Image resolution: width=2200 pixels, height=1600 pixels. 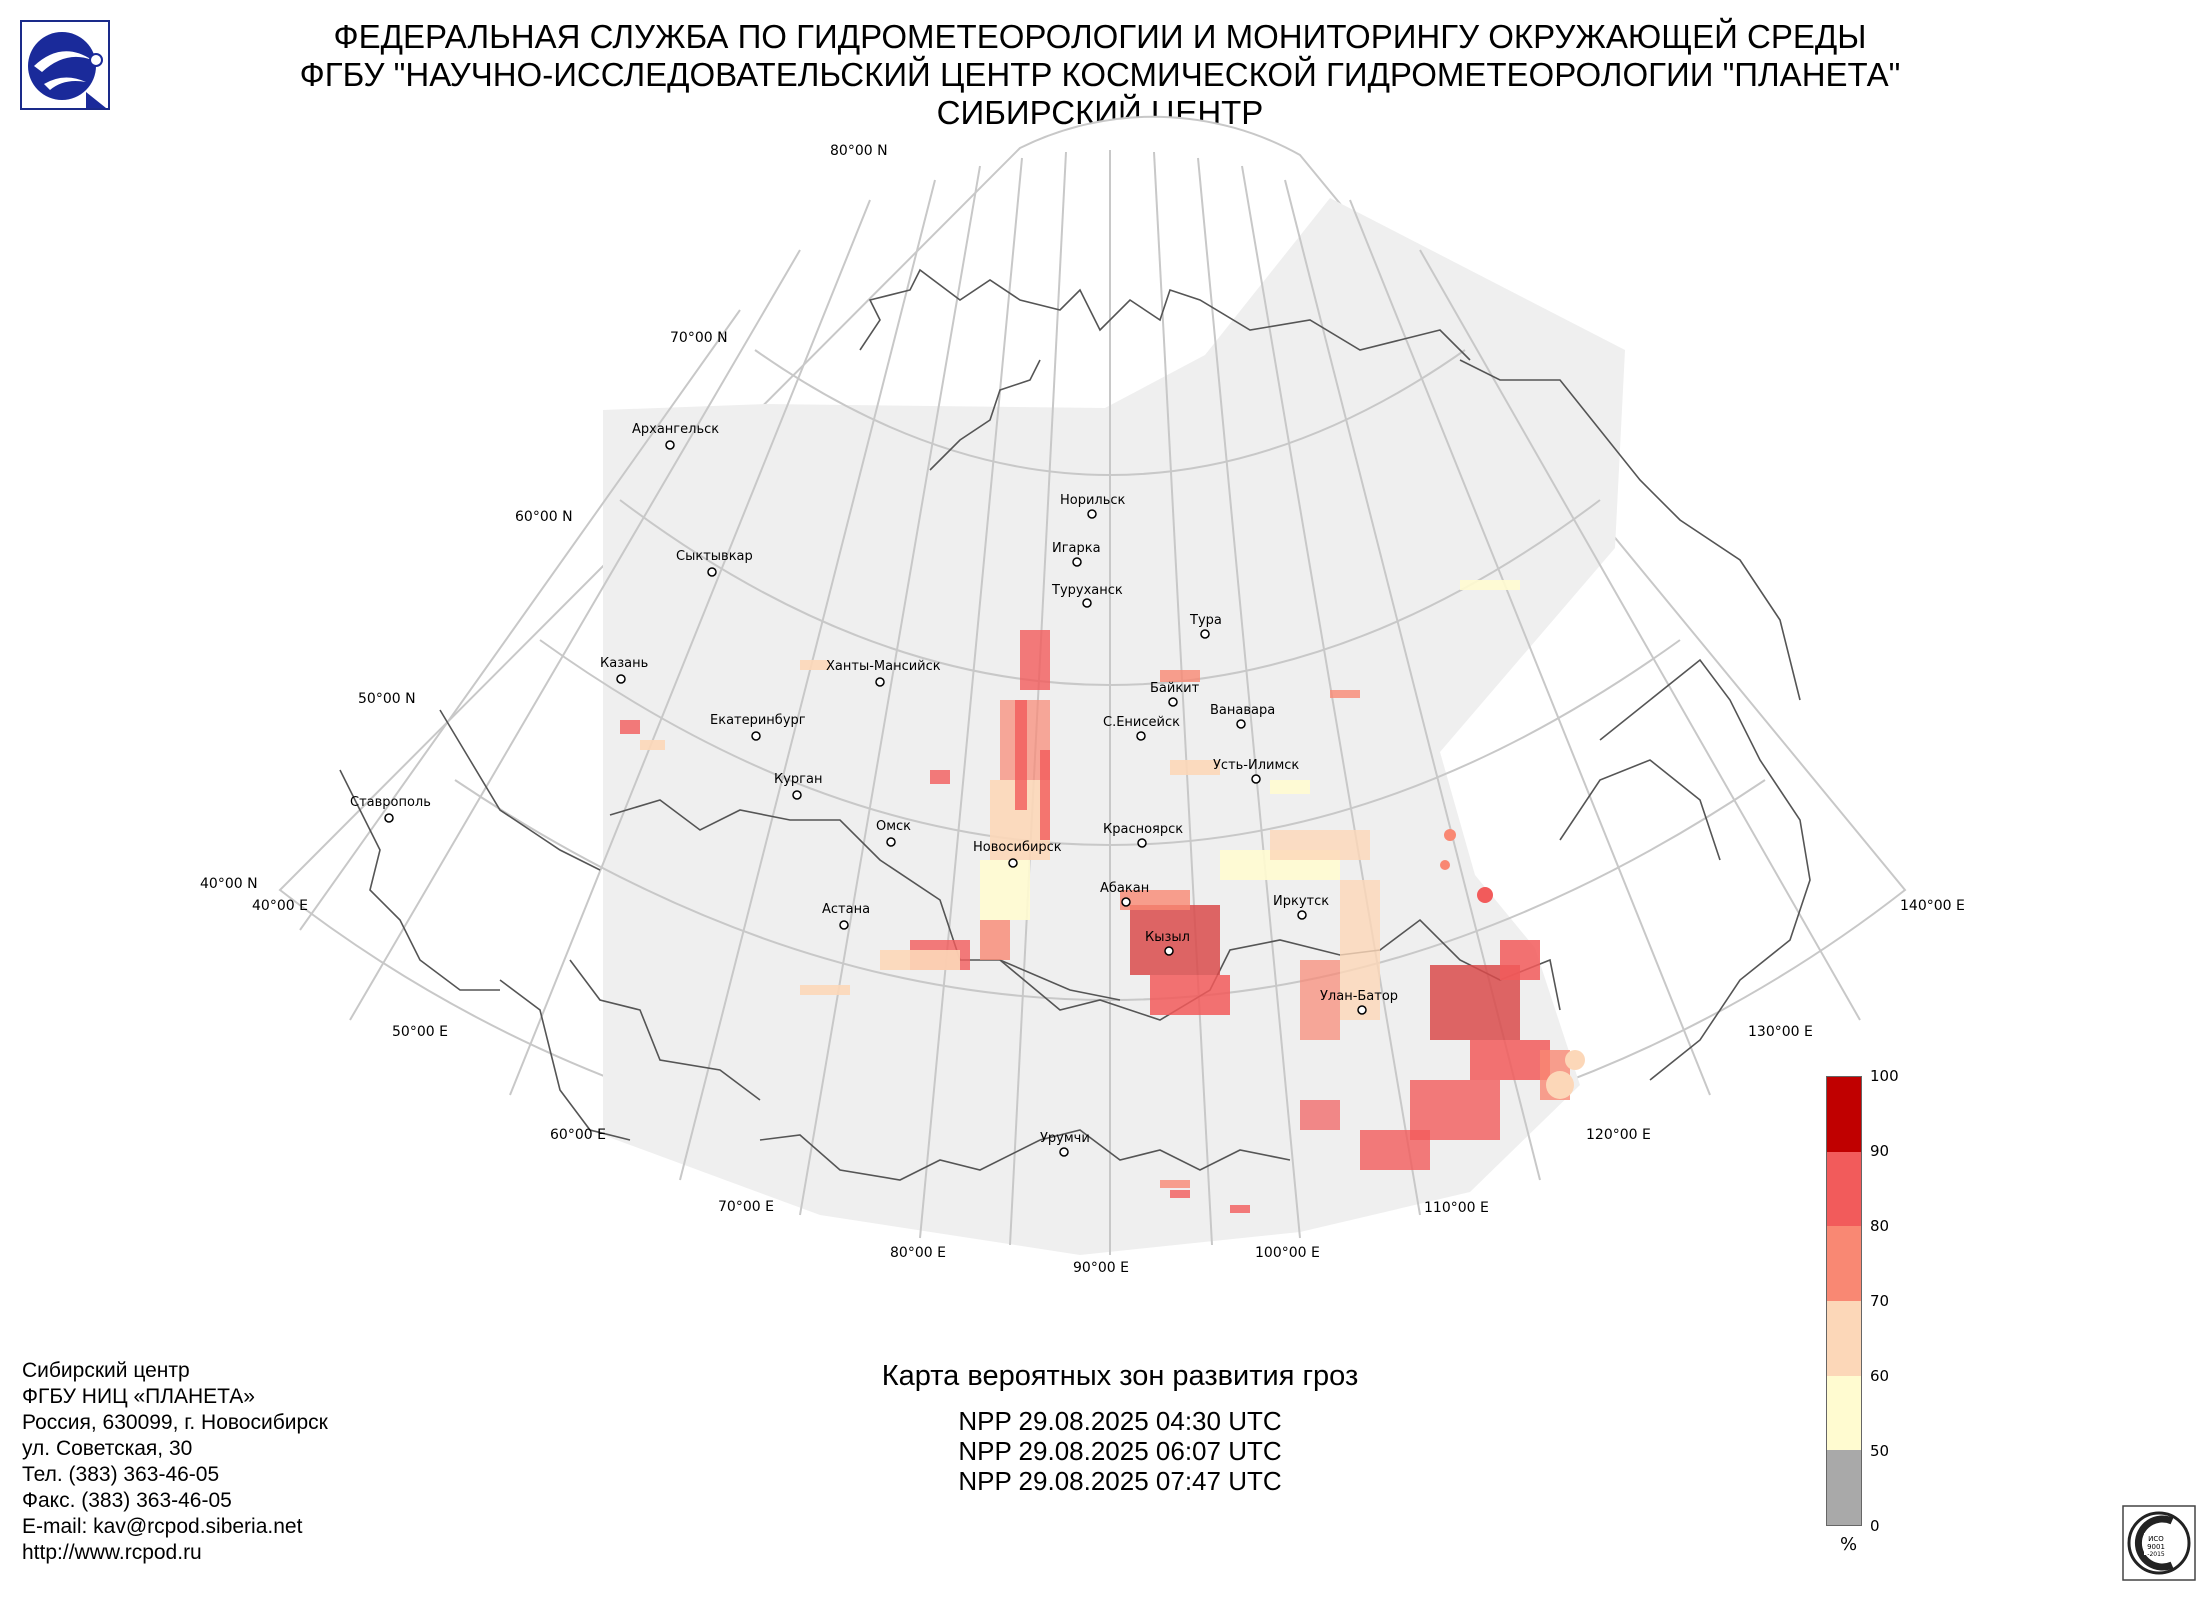 I want to click on city-label: Кызыл, so click(x=1167, y=937).